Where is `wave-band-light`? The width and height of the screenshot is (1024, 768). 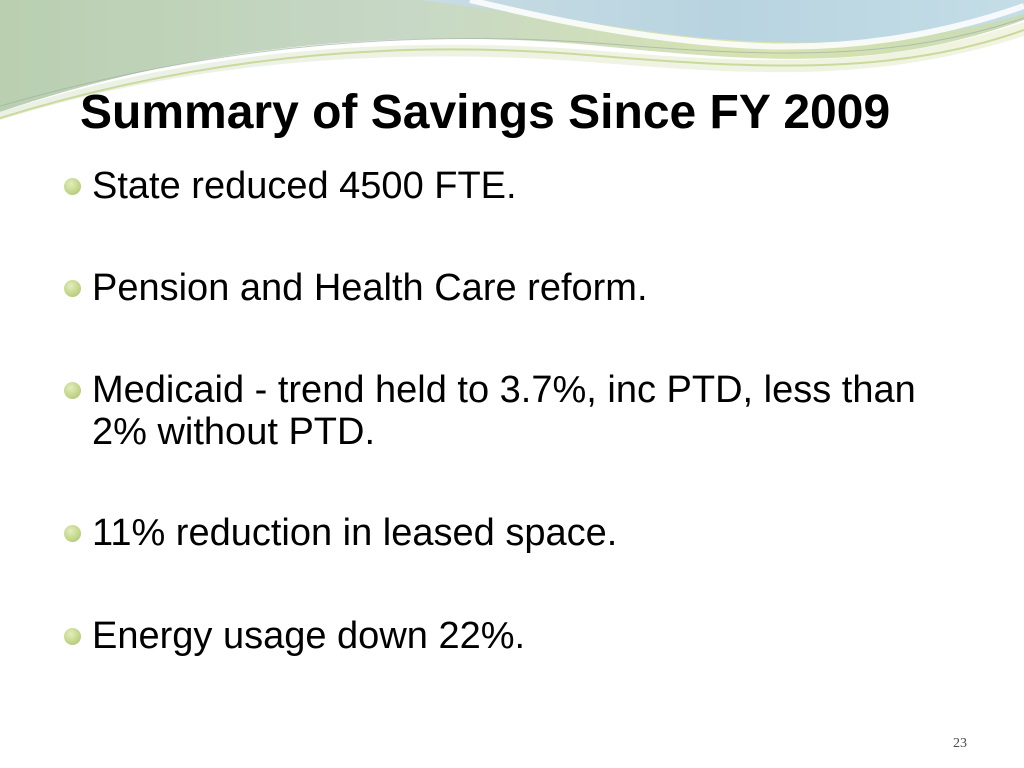 wave-band-light is located at coordinates (512, 71).